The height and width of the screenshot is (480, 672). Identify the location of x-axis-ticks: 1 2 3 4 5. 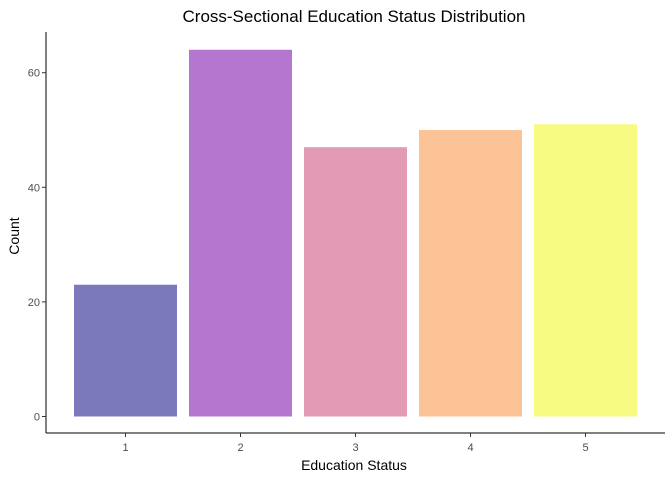
(355, 443).